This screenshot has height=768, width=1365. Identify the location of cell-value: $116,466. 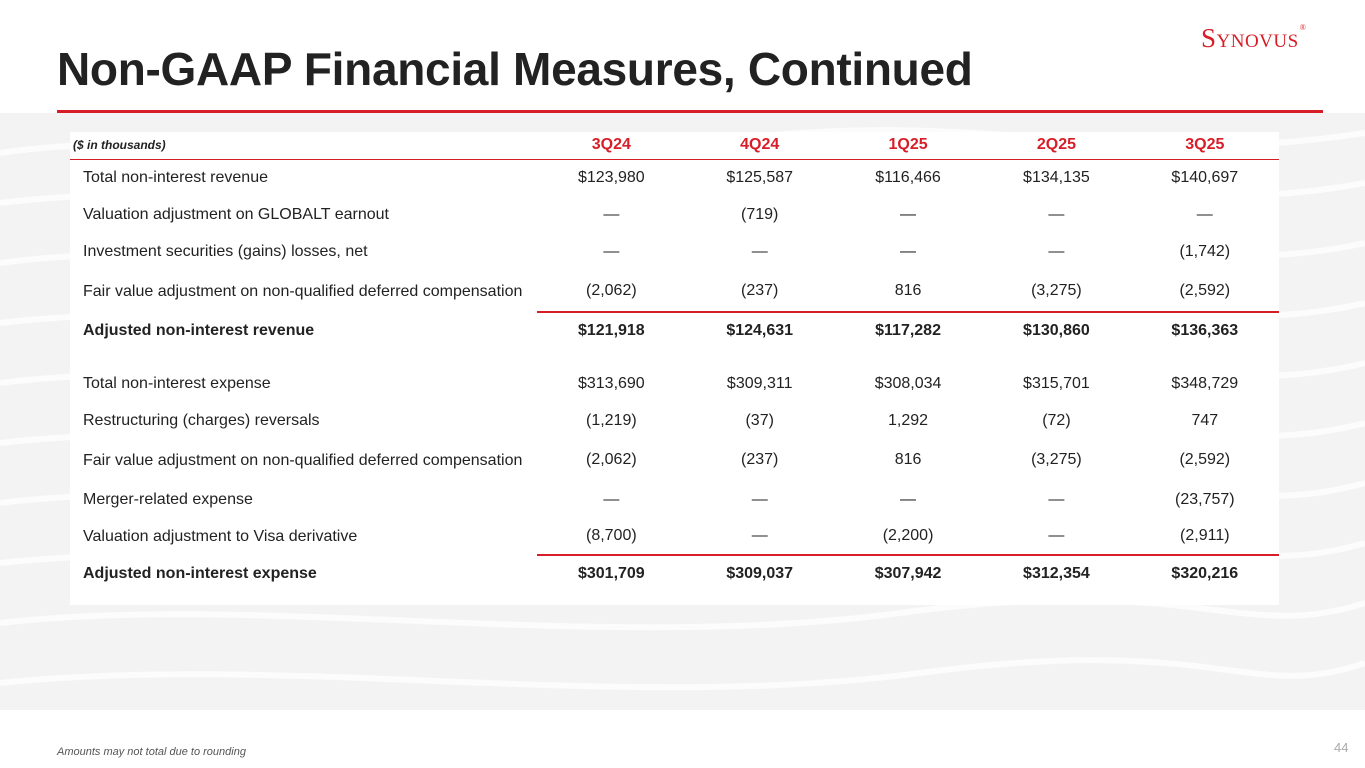
(908, 177).